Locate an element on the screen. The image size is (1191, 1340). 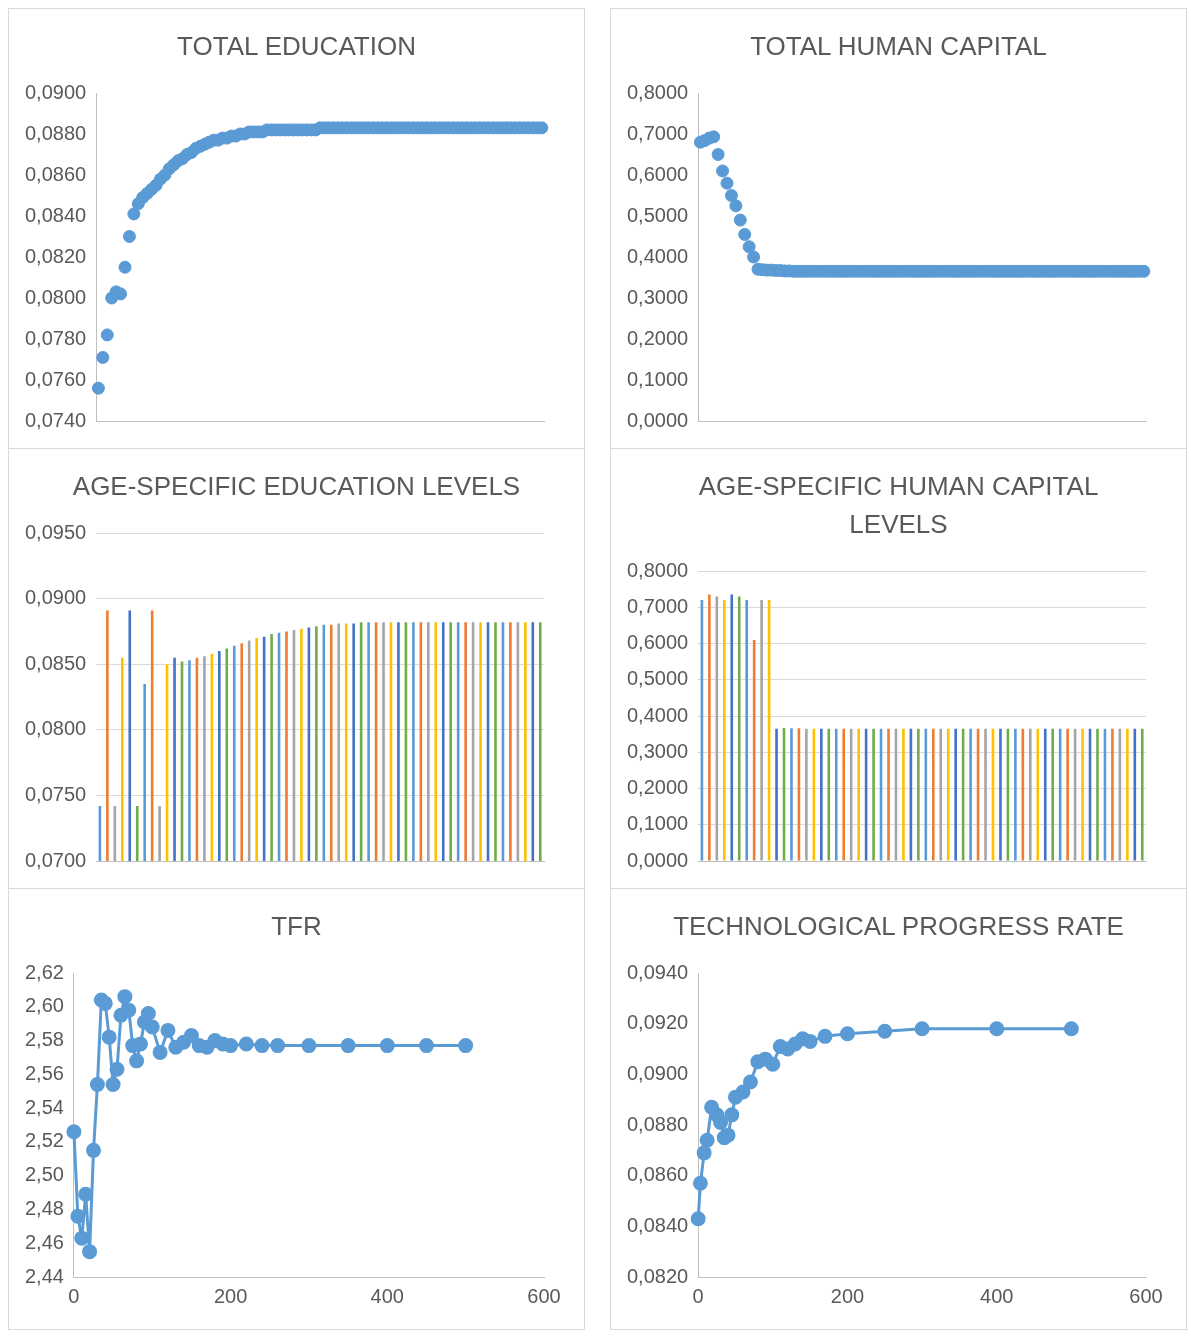
y-tick-label: 2,52 is located at coordinates (44, 1140).